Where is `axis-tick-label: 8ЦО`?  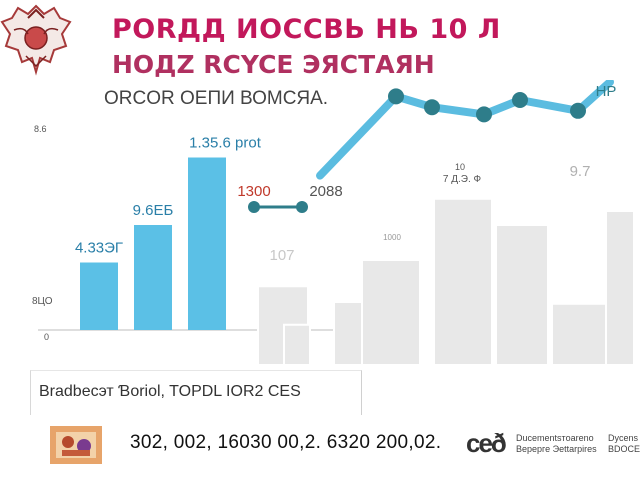
axis-tick-label: 8ЦО is located at coordinates (42, 301).